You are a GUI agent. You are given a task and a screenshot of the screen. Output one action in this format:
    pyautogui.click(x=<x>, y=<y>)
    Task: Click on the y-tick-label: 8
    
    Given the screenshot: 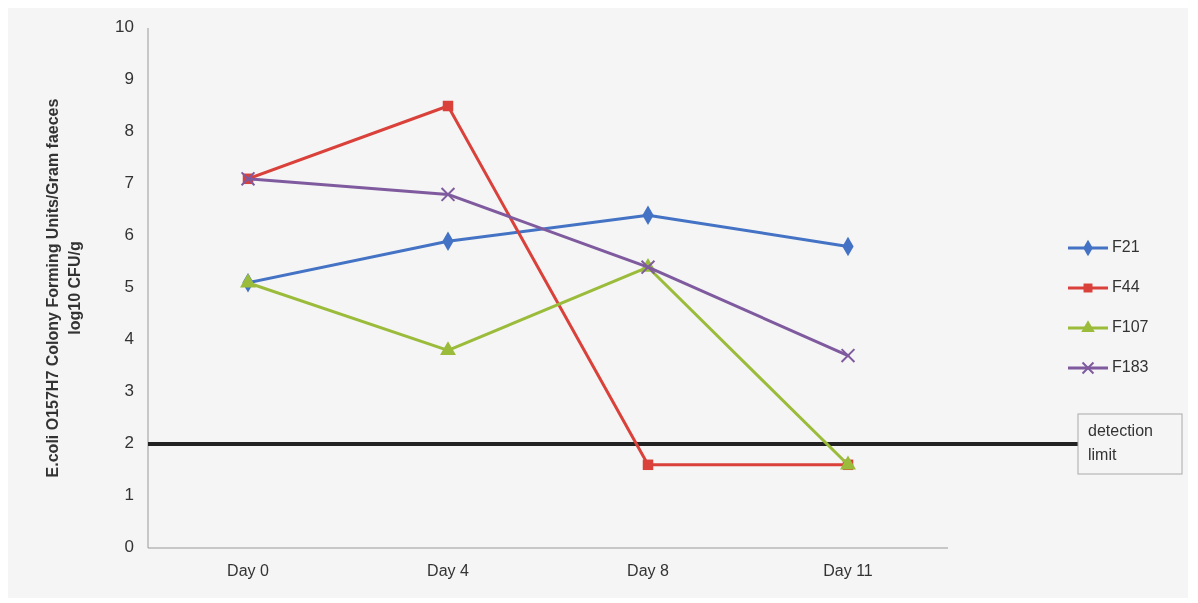 What is the action you would take?
    pyautogui.click(x=129, y=131)
    